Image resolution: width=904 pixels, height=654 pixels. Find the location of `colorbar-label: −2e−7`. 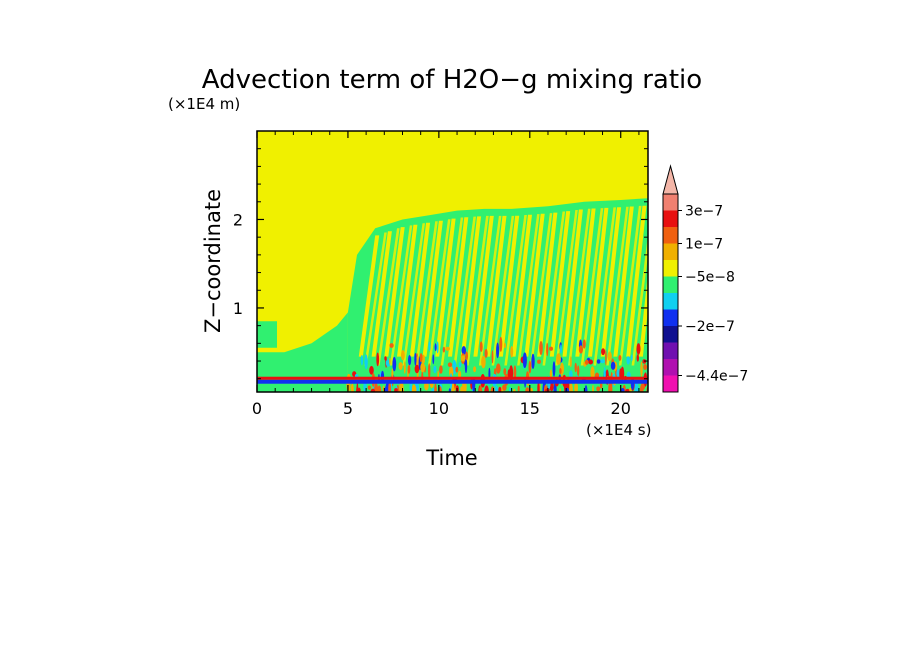

colorbar-label: −2e−7 is located at coordinates (710, 327).